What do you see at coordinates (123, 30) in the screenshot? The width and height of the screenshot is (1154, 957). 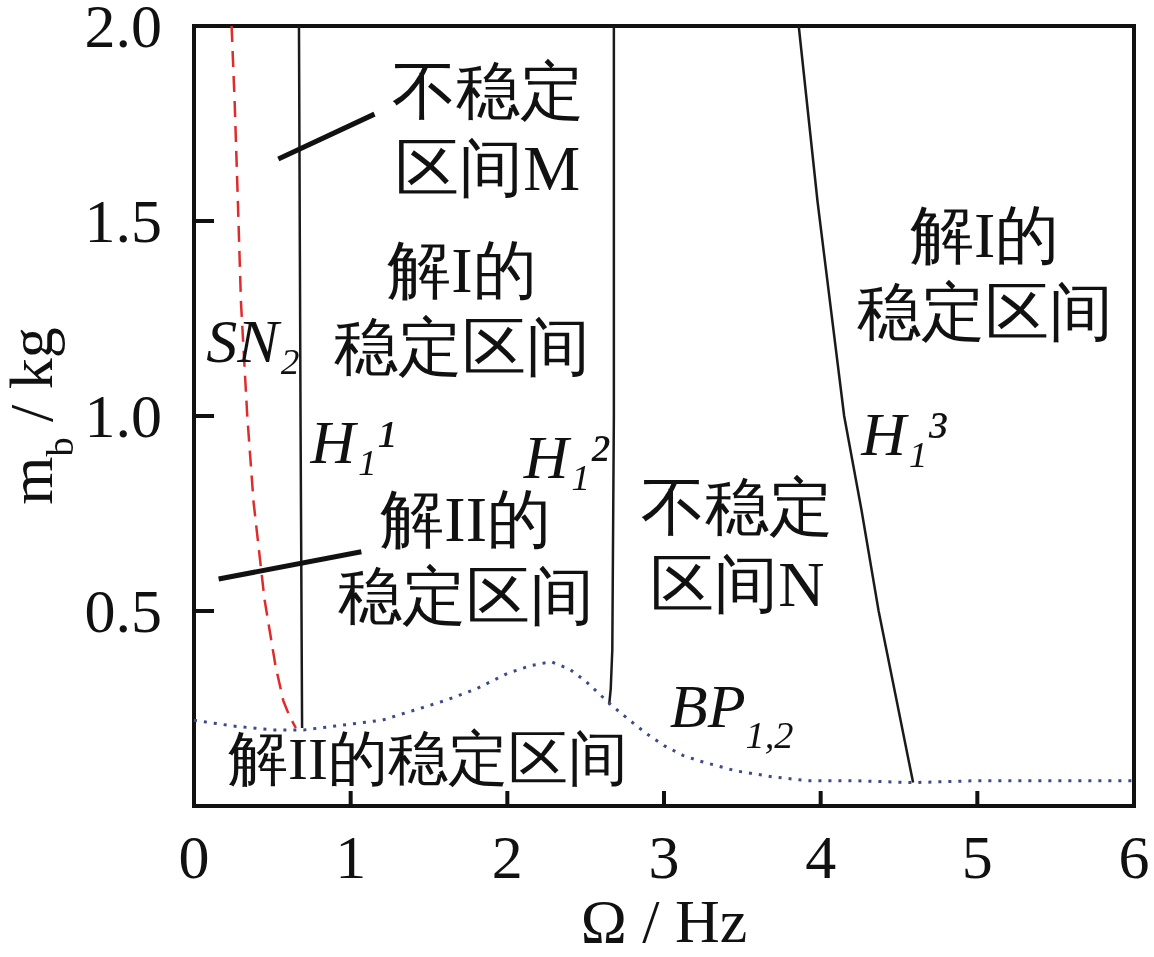 I see `y-tick-label: 2.0` at bounding box center [123, 30].